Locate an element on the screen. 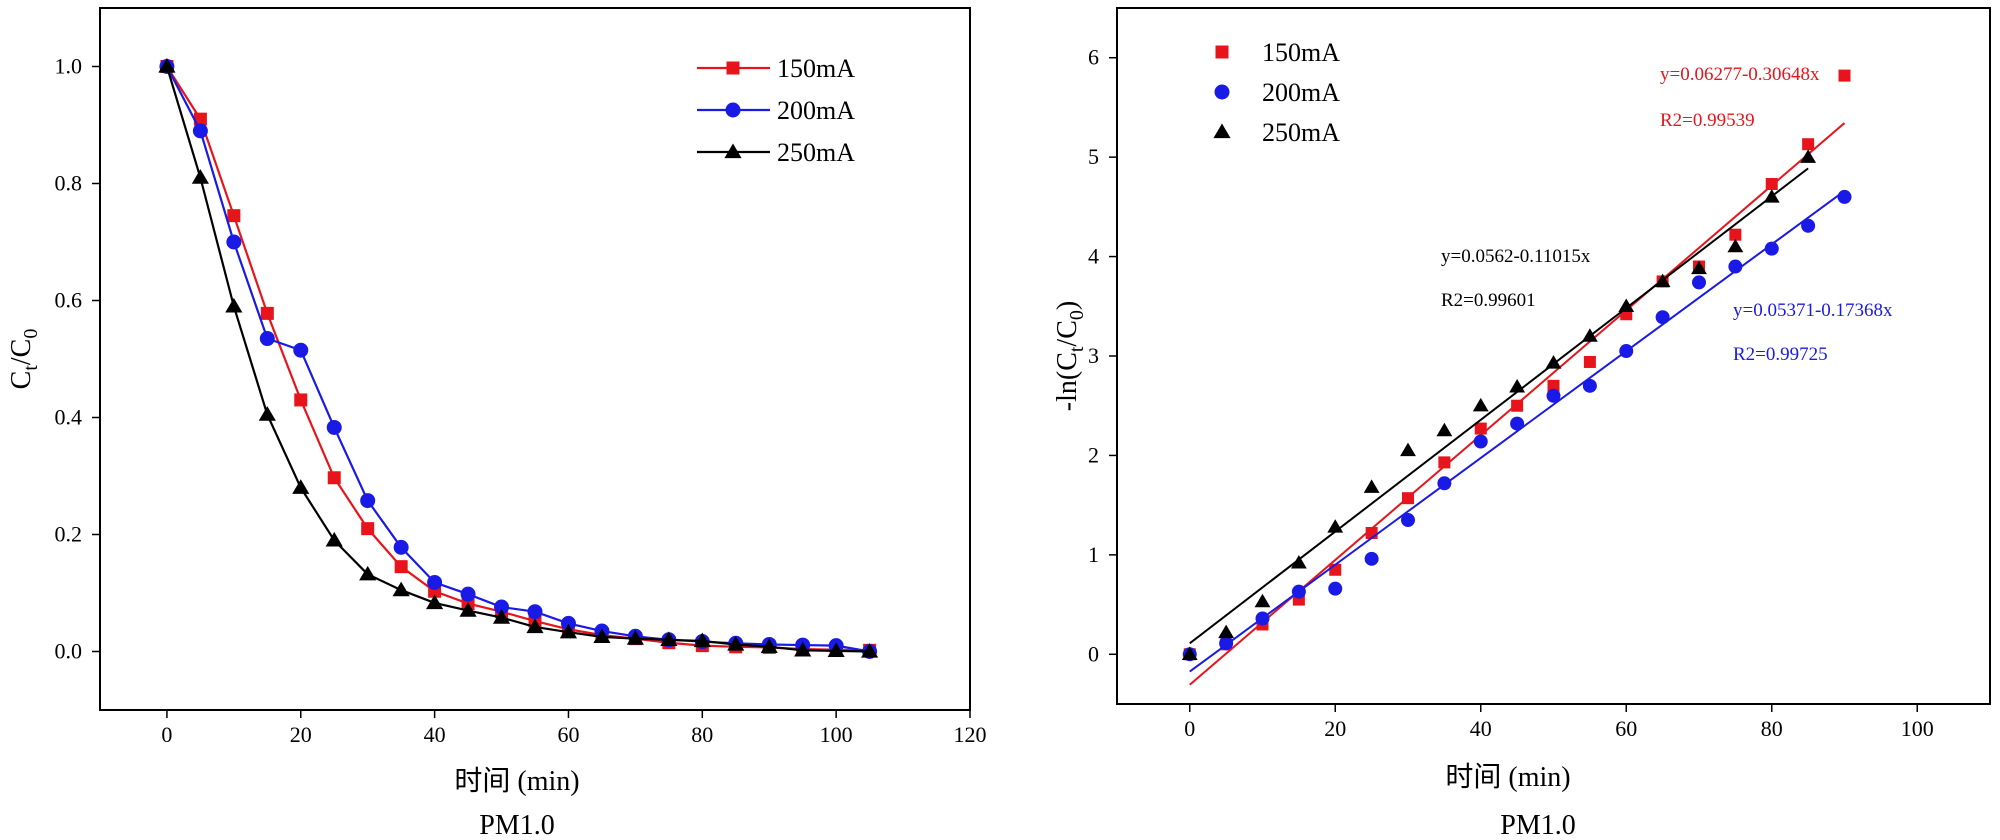 The height and width of the screenshot is (840, 2000). x-tick-label: 40 is located at coordinates (1481, 728).